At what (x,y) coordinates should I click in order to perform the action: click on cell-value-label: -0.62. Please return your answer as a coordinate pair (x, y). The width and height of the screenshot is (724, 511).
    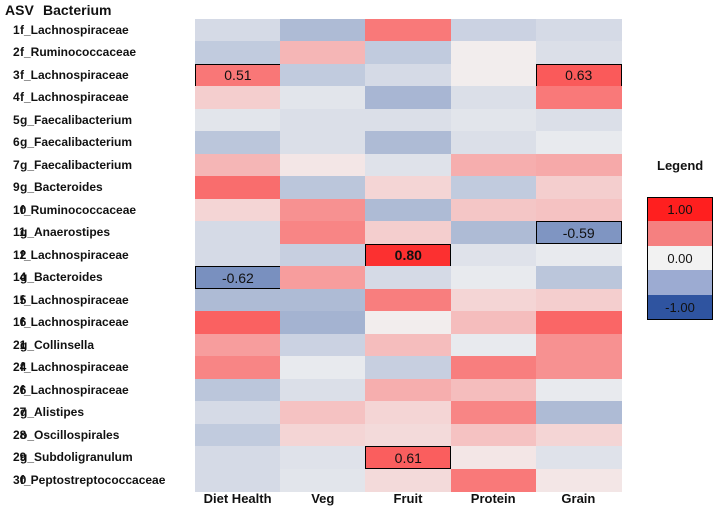
    Looking at the image, I should click on (237, 277).